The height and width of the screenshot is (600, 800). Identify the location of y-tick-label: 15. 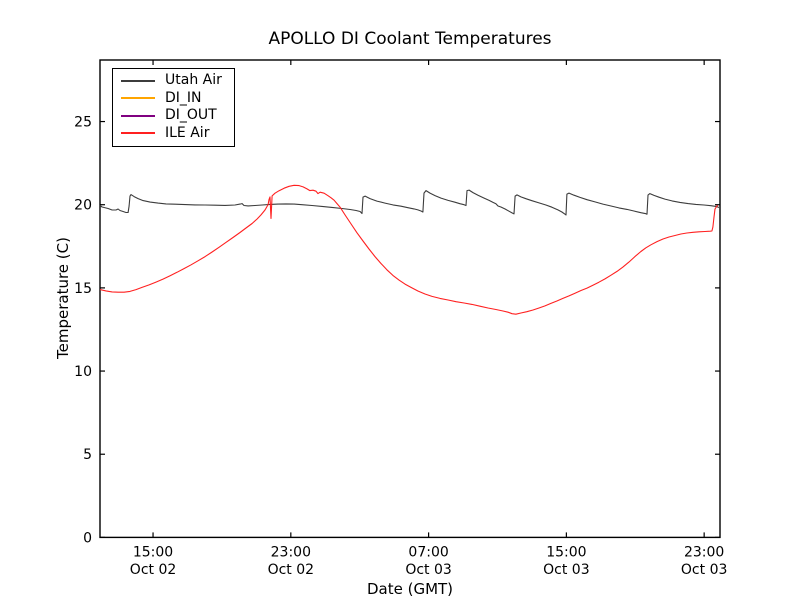
(83, 289).